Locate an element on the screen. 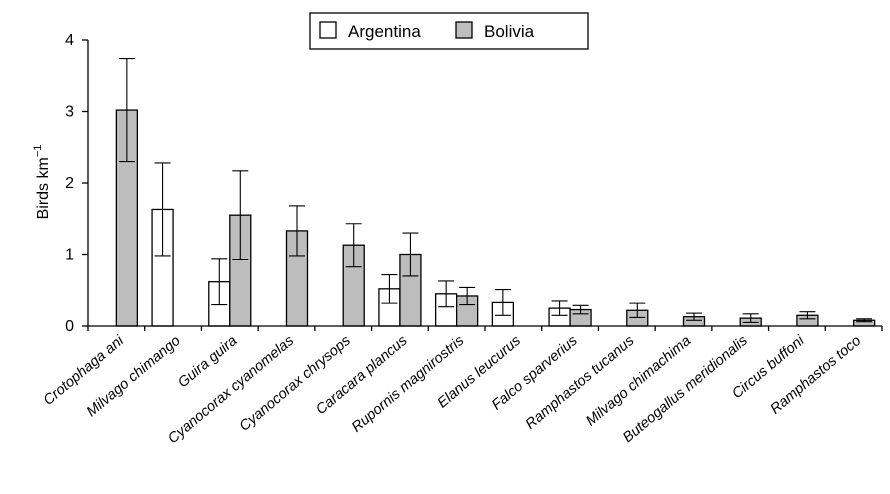  y-tick-label: 4 is located at coordinates (69, 40).